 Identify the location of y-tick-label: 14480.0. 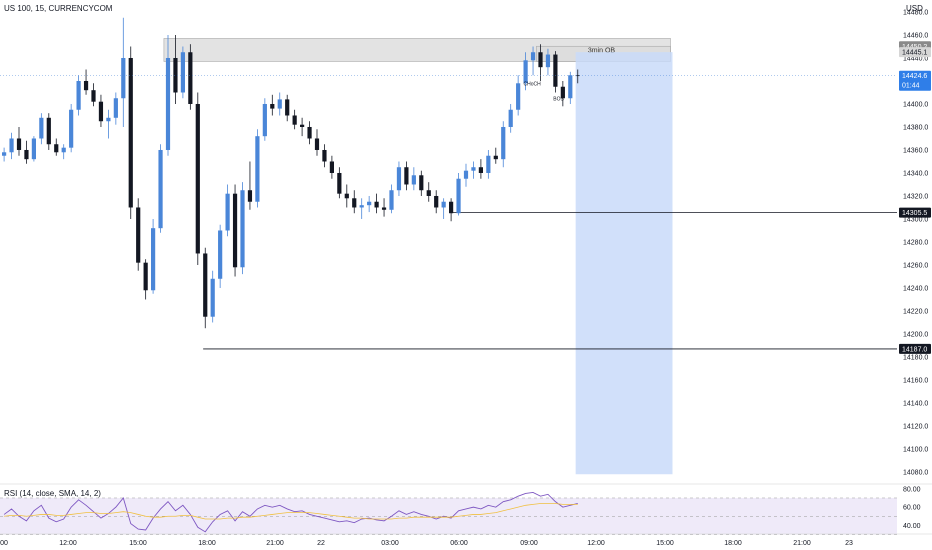
(915, 13).